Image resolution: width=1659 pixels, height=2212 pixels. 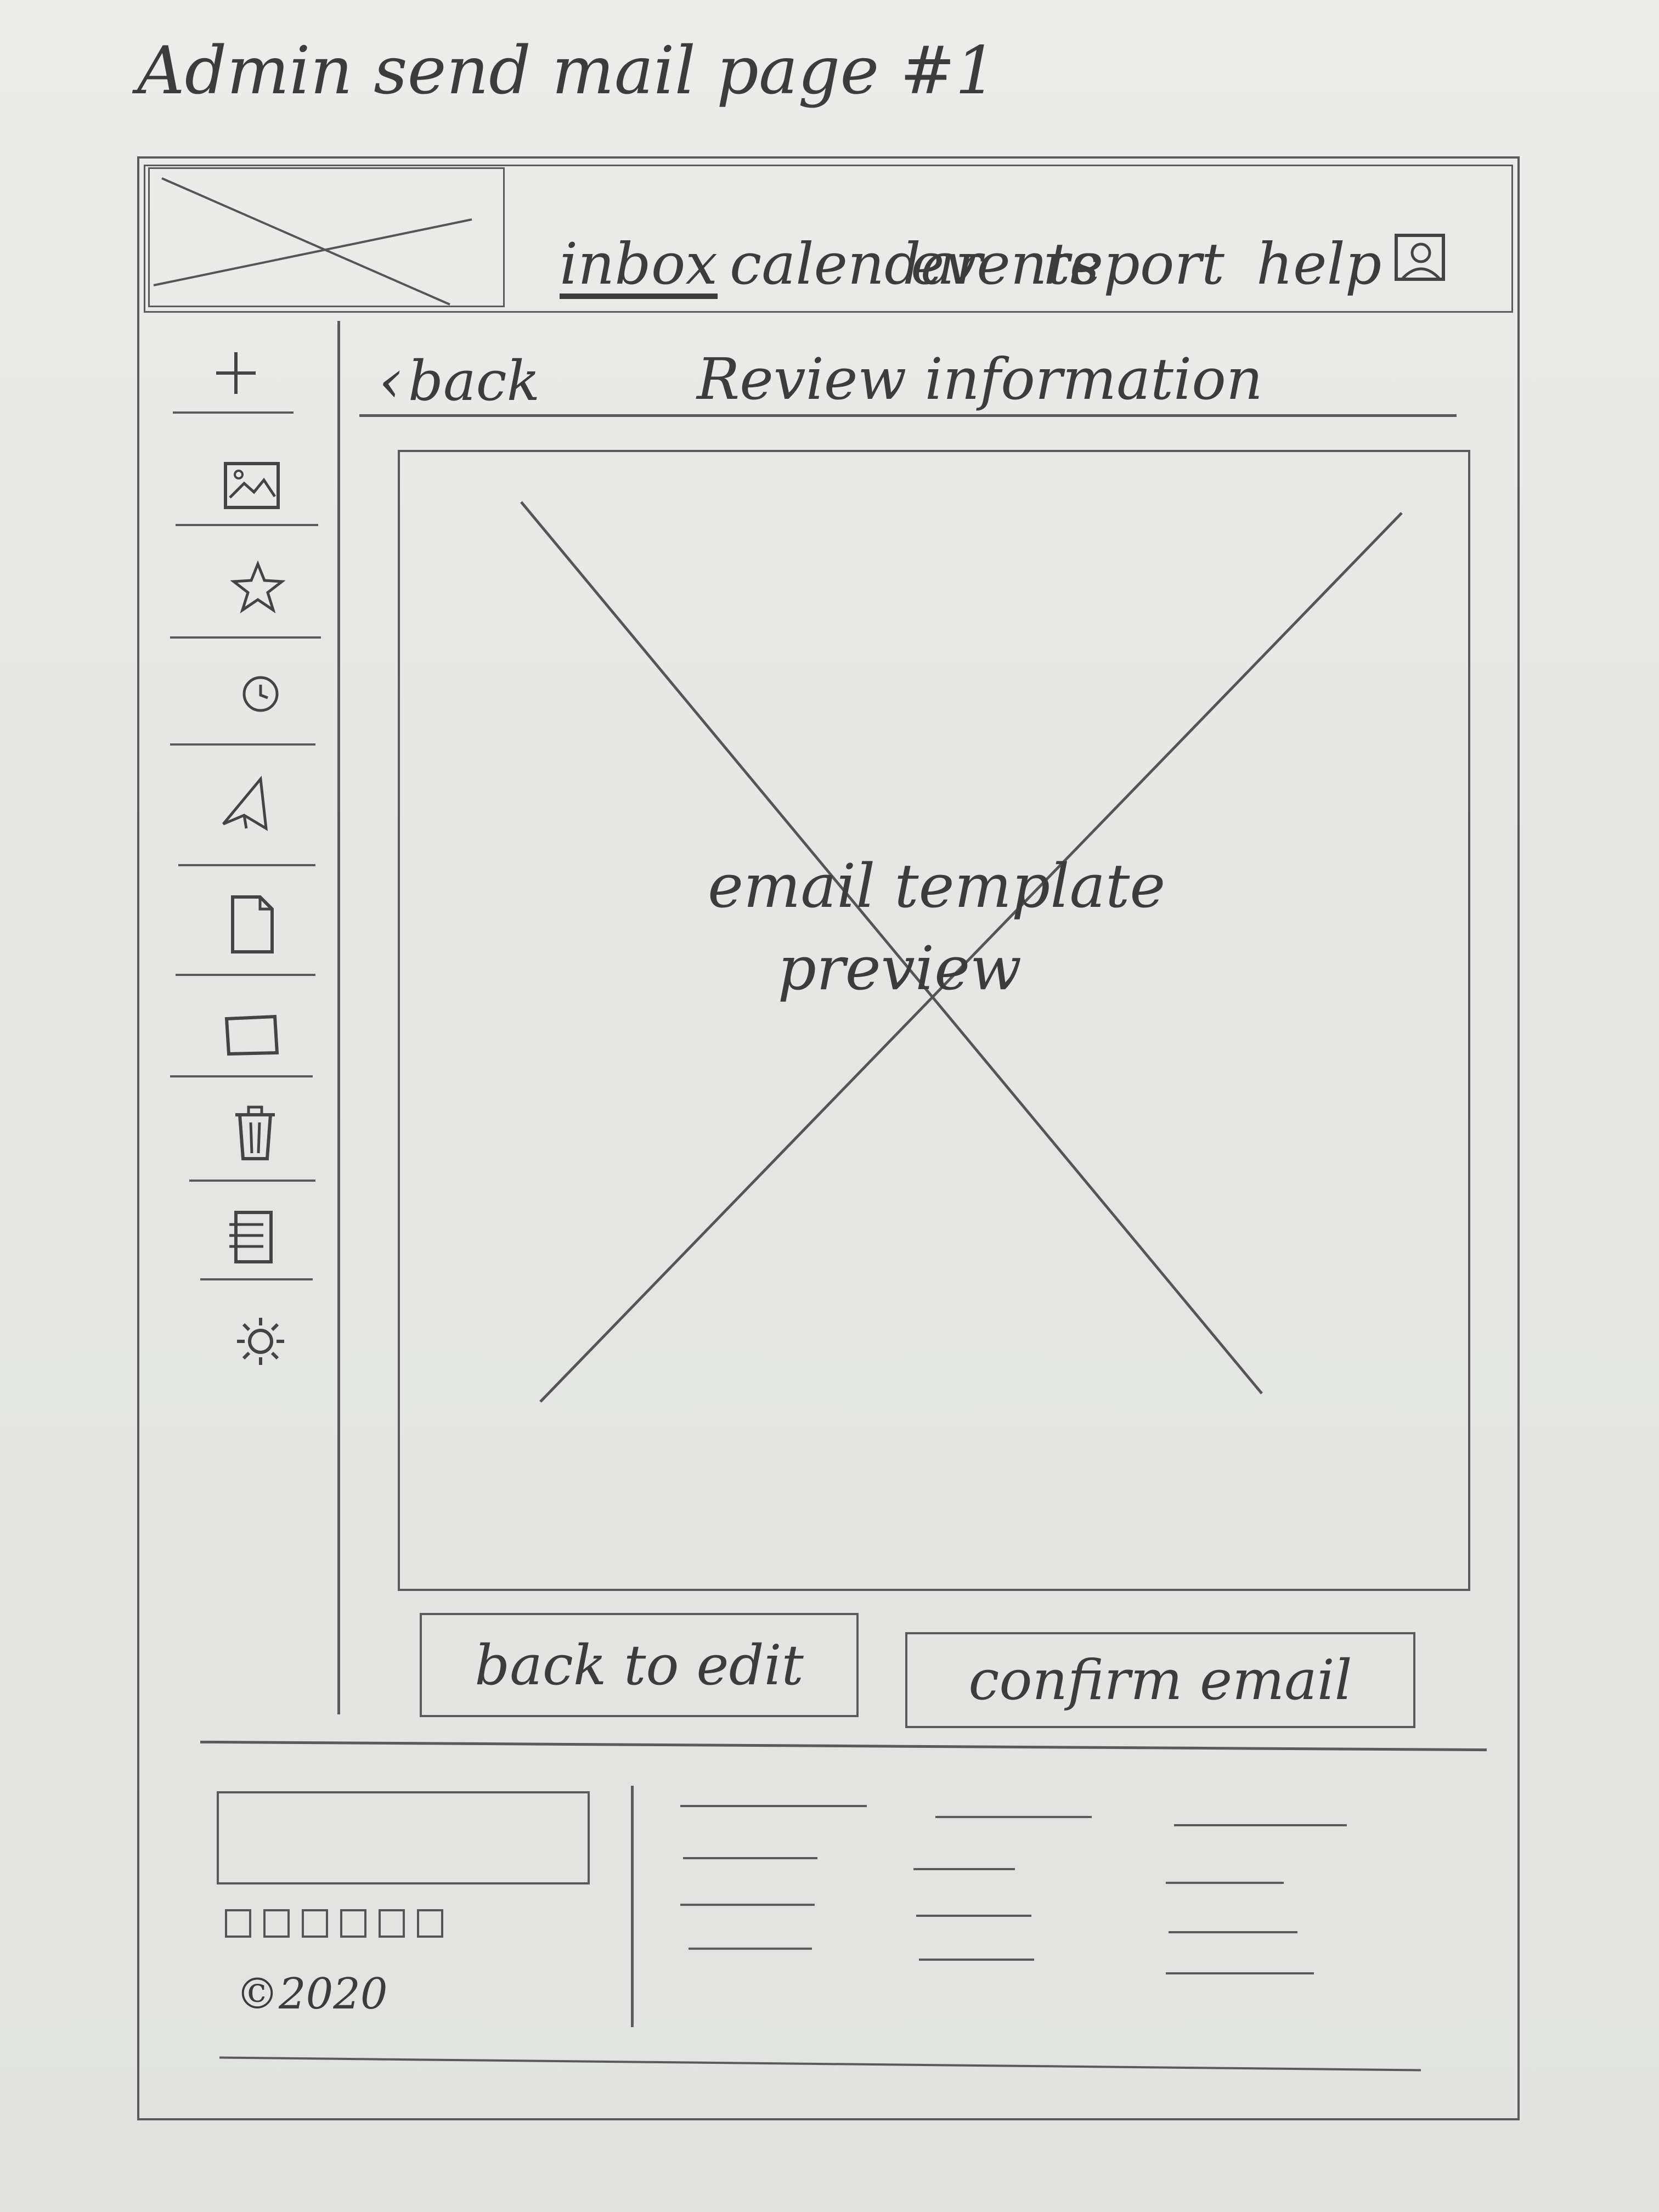 I want to click on star-icon, so click(x=258, y=587).